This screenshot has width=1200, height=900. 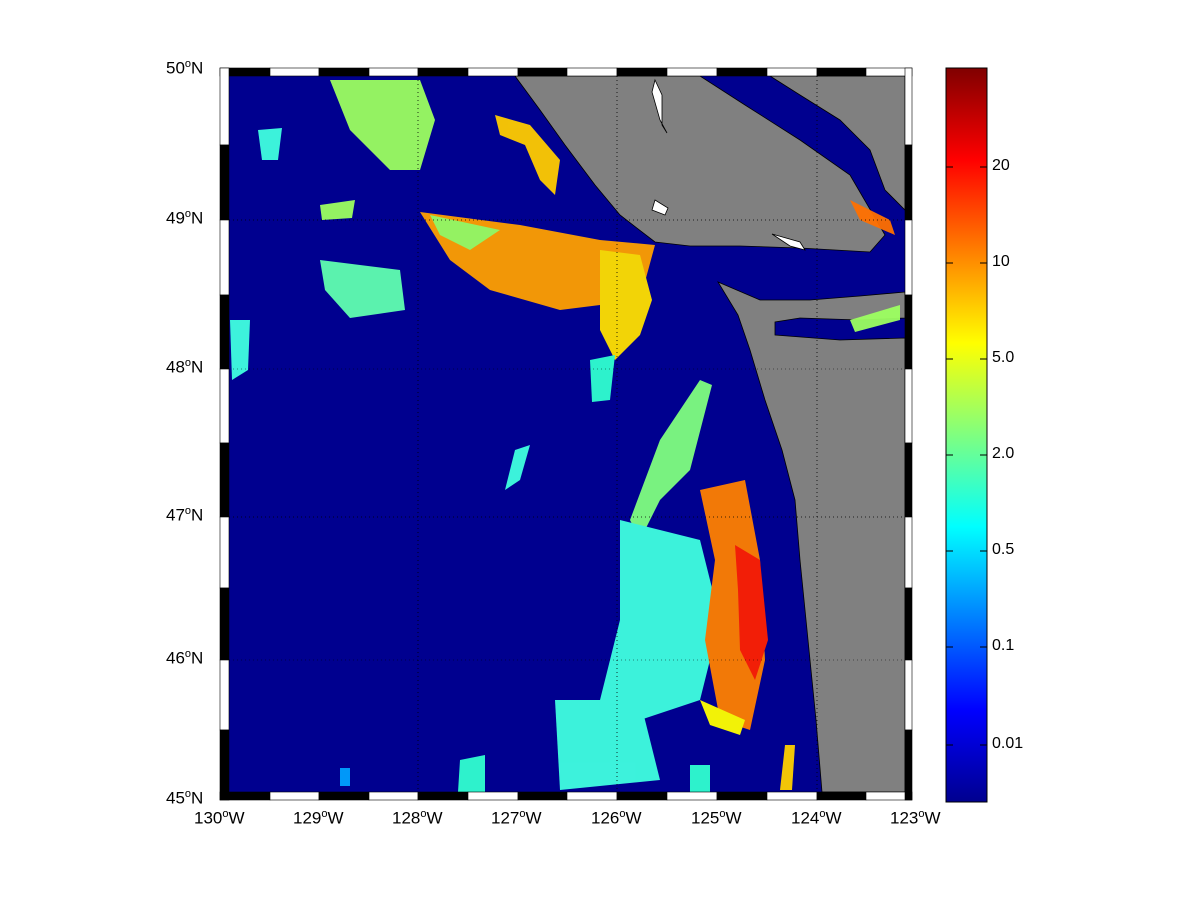 What do you see at coordinates (185, 658) in the screenshot?
I see `latitude-label: 46oN` at bounding box center [185, 658].